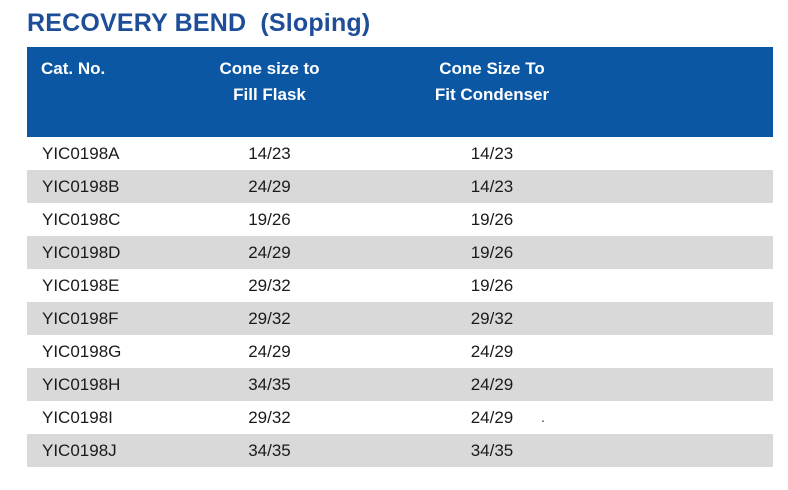 The width and height of the screenshot is (788, 490). Describe the element at coordinates (400, 318) in the screenshot. I see `table-row: YIC0198F 29/32 29/32` at that location.